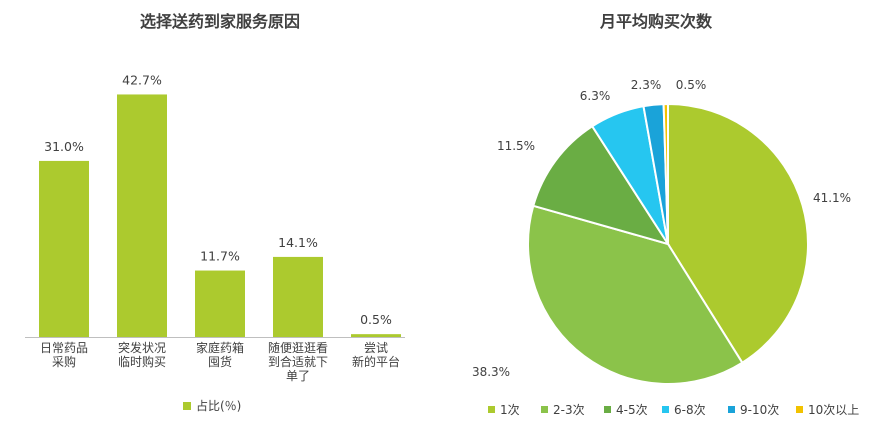 This screenshot has width=872, height=431. Describe the element at coordinates (691, 85) in the screenshot. I see `pie-data-label: 0.5%` at that location.